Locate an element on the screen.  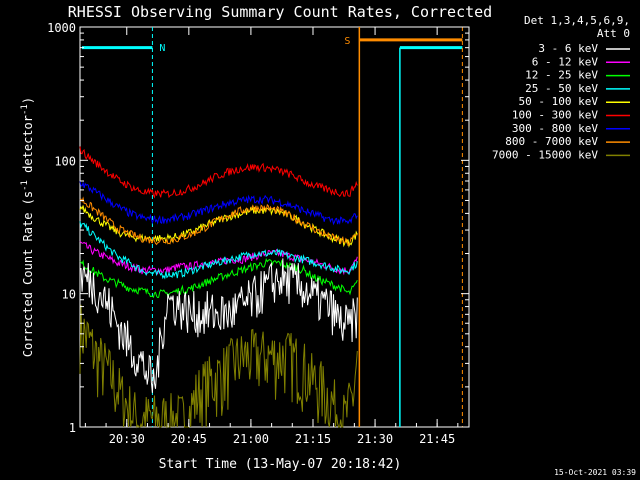
footer-timestamp: 15-Oct-2021 03:39 is located at coordinates (595, 472).